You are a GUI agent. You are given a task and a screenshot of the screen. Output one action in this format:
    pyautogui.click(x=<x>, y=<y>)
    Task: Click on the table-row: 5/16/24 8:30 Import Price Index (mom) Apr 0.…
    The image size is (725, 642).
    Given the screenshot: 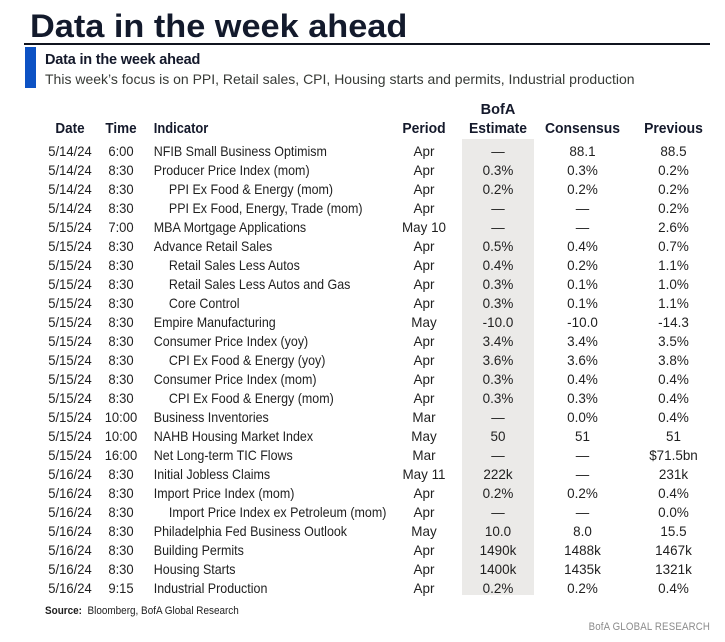 What is the action you would take?
    pyautogui.click(x=379, y=493)
    